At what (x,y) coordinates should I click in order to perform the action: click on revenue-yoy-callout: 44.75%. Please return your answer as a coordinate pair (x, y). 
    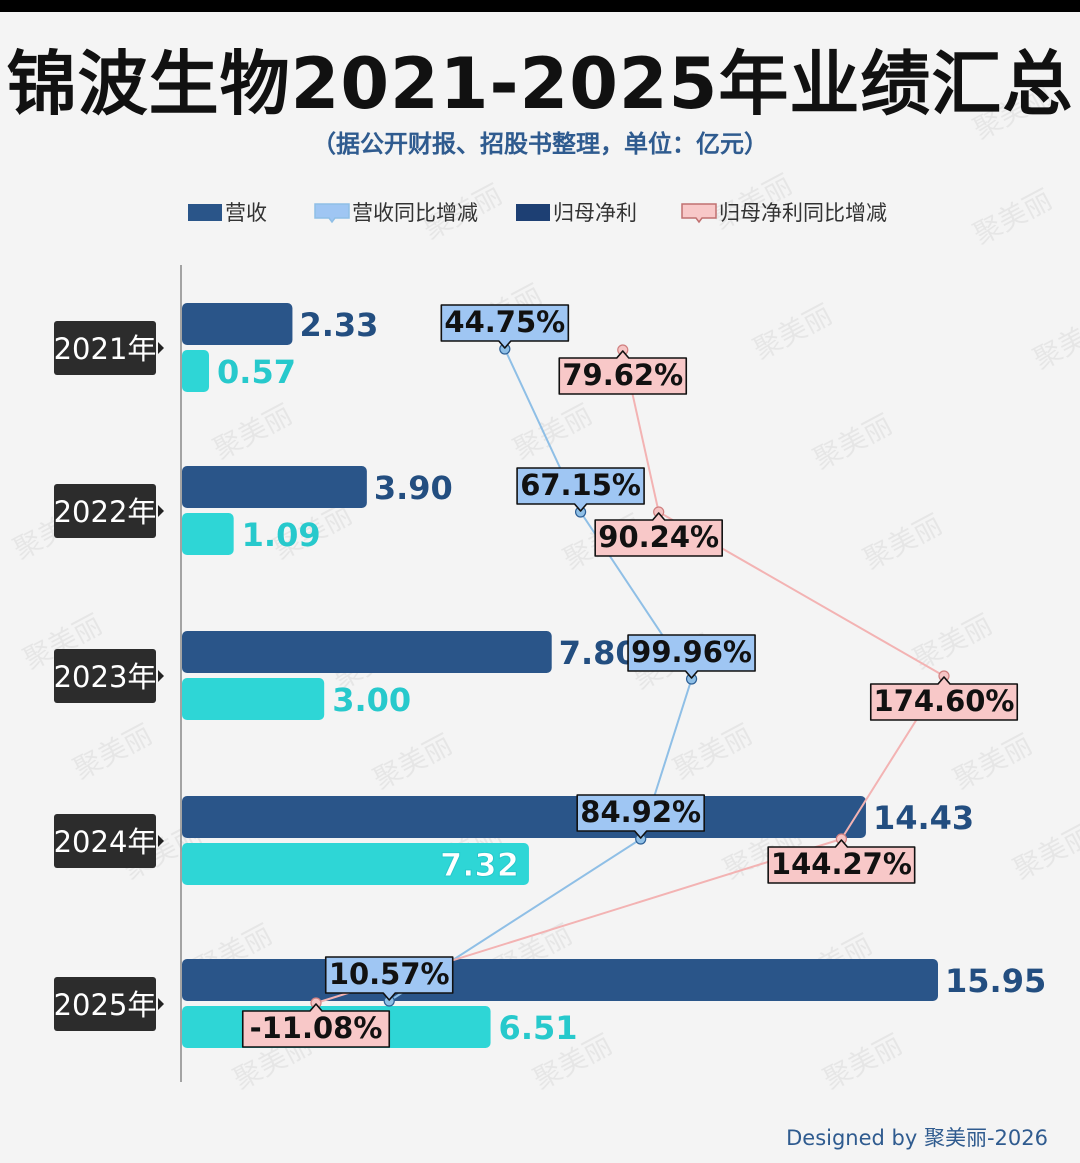
    Looking at the image, I should click on (505, 326).